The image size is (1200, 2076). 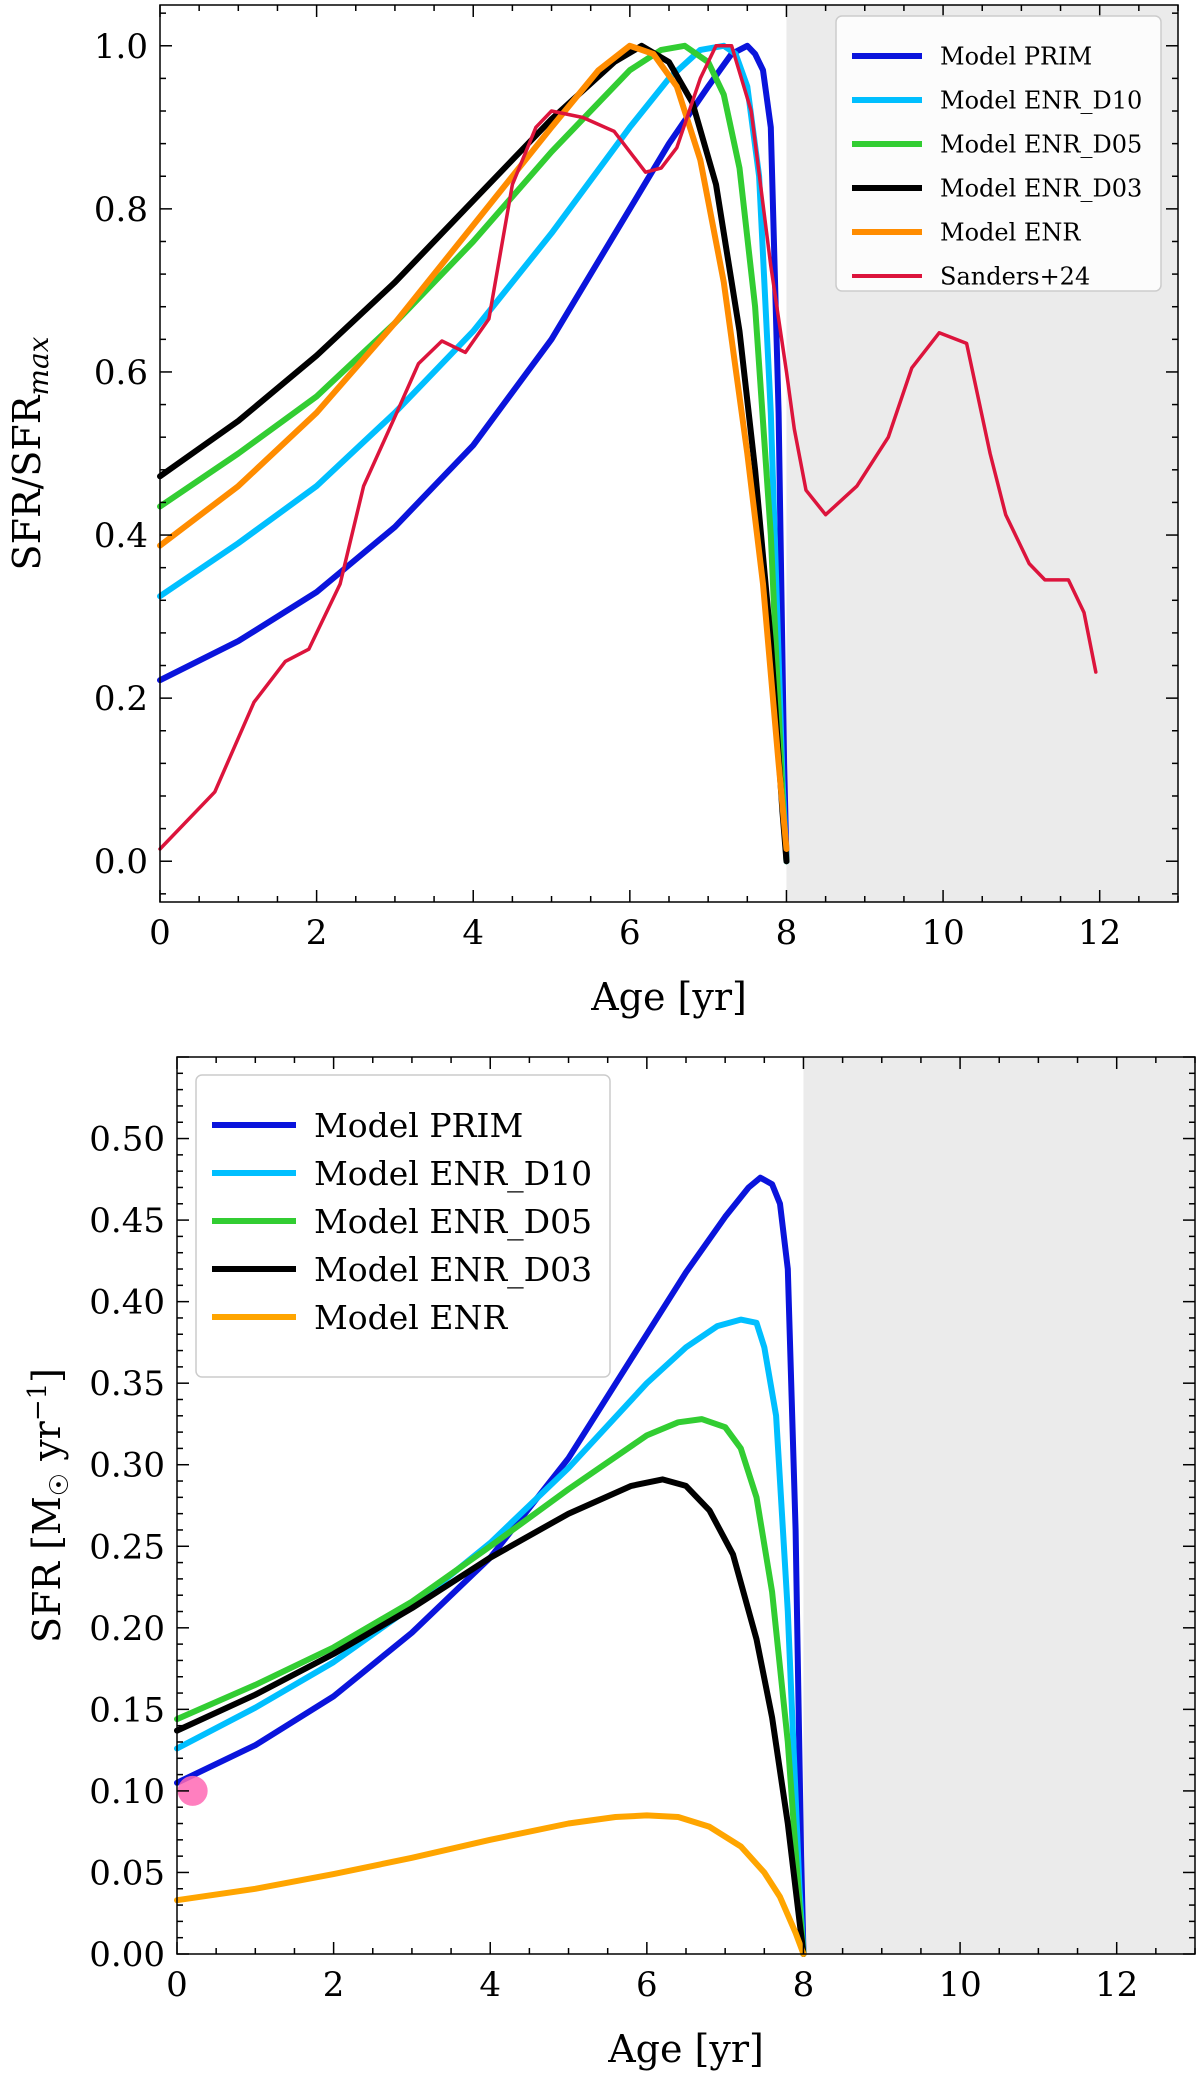 I want to click on y-tick-label: 0.40, so click(x=127, y=1303).